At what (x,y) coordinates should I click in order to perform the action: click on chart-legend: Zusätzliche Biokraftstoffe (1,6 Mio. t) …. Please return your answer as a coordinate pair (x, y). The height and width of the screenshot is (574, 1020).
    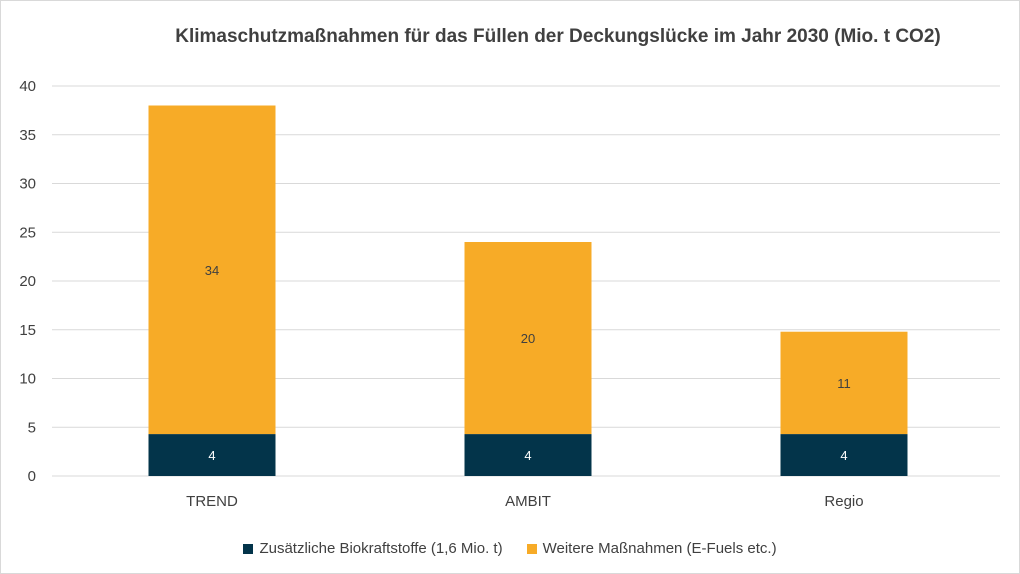
    Looking at the image, I should click on (510, 548).